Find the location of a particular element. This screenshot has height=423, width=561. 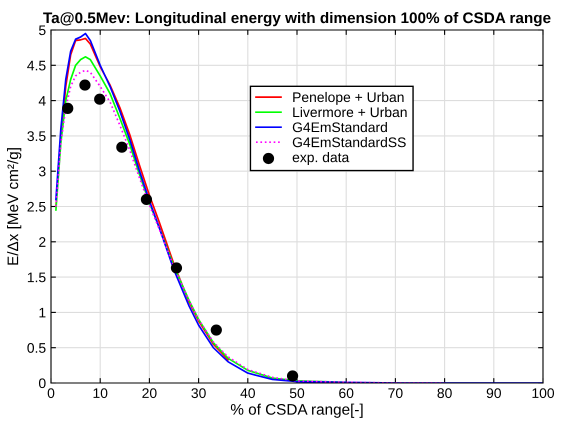

chart-title: Ta@0.5Mev: Longitudinal energy with dimension 100% of CSDA range is located at coordinates (297, 19).